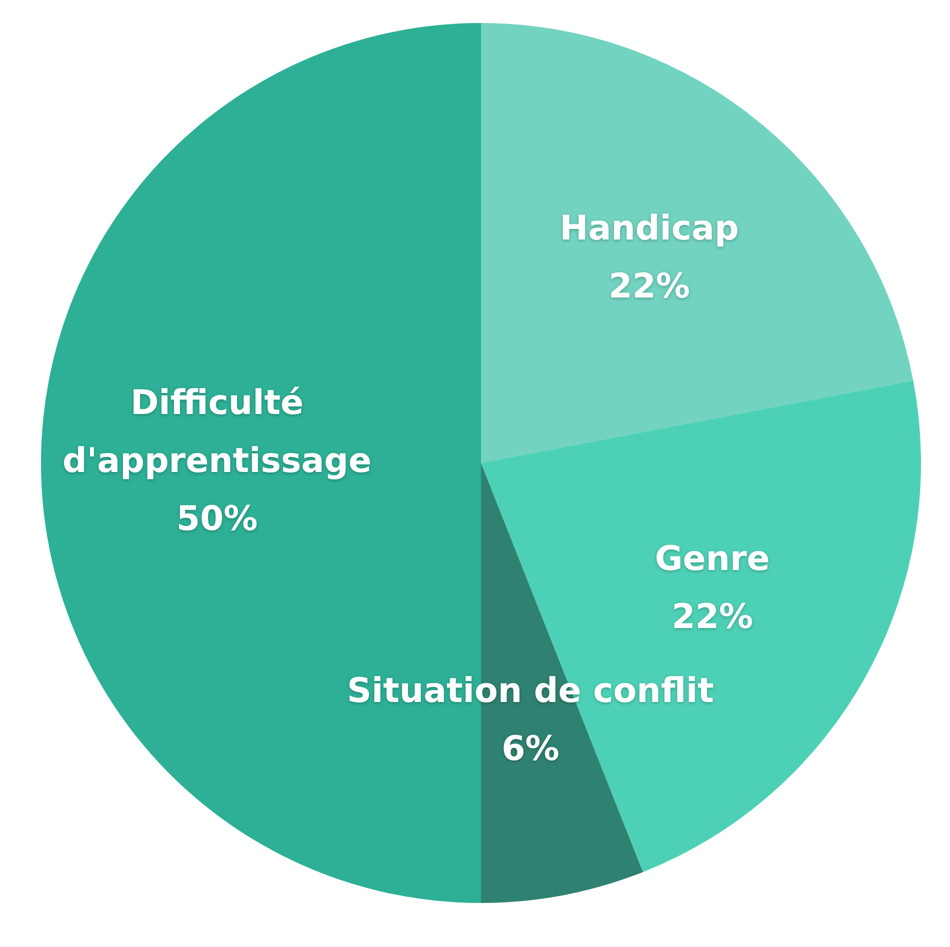  What do you see at coordinates (712, 559) in the screenshot?
I see `slice-label: Genre` at bounding box center [712, 559].